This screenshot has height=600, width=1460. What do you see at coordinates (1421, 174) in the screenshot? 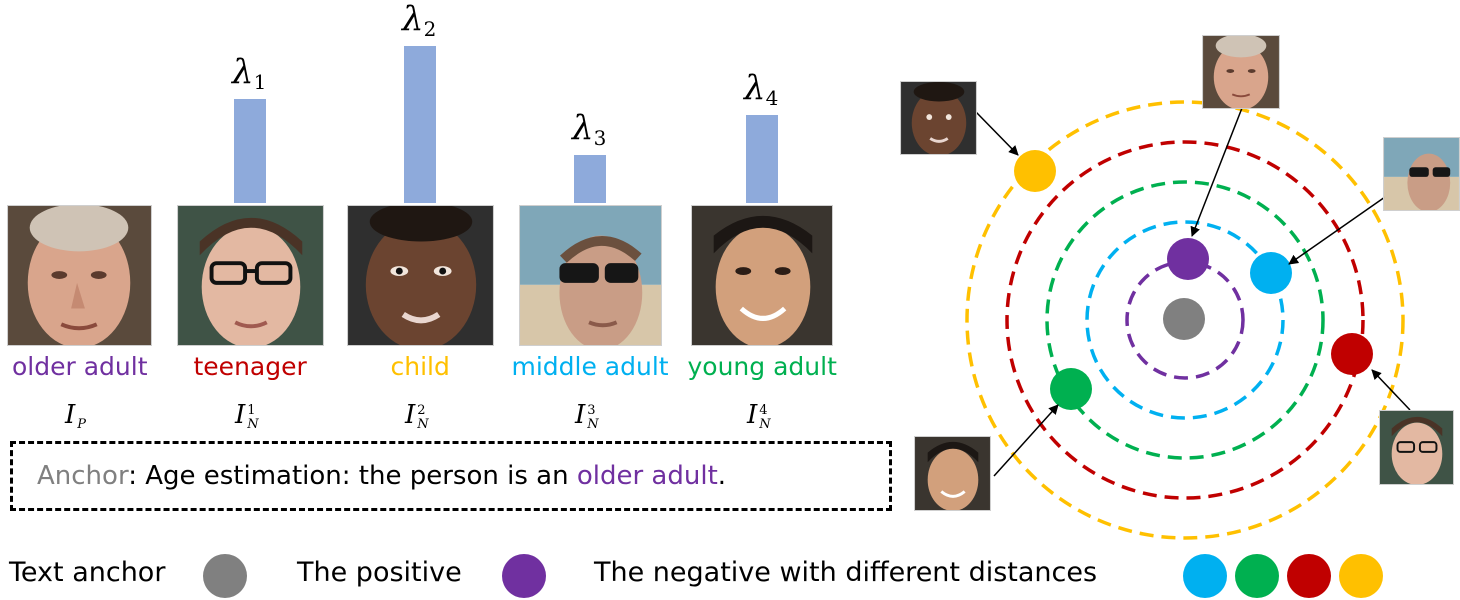
I see `sunglasses-man-thumbnail-icon` at bounding box center [1421, 174].